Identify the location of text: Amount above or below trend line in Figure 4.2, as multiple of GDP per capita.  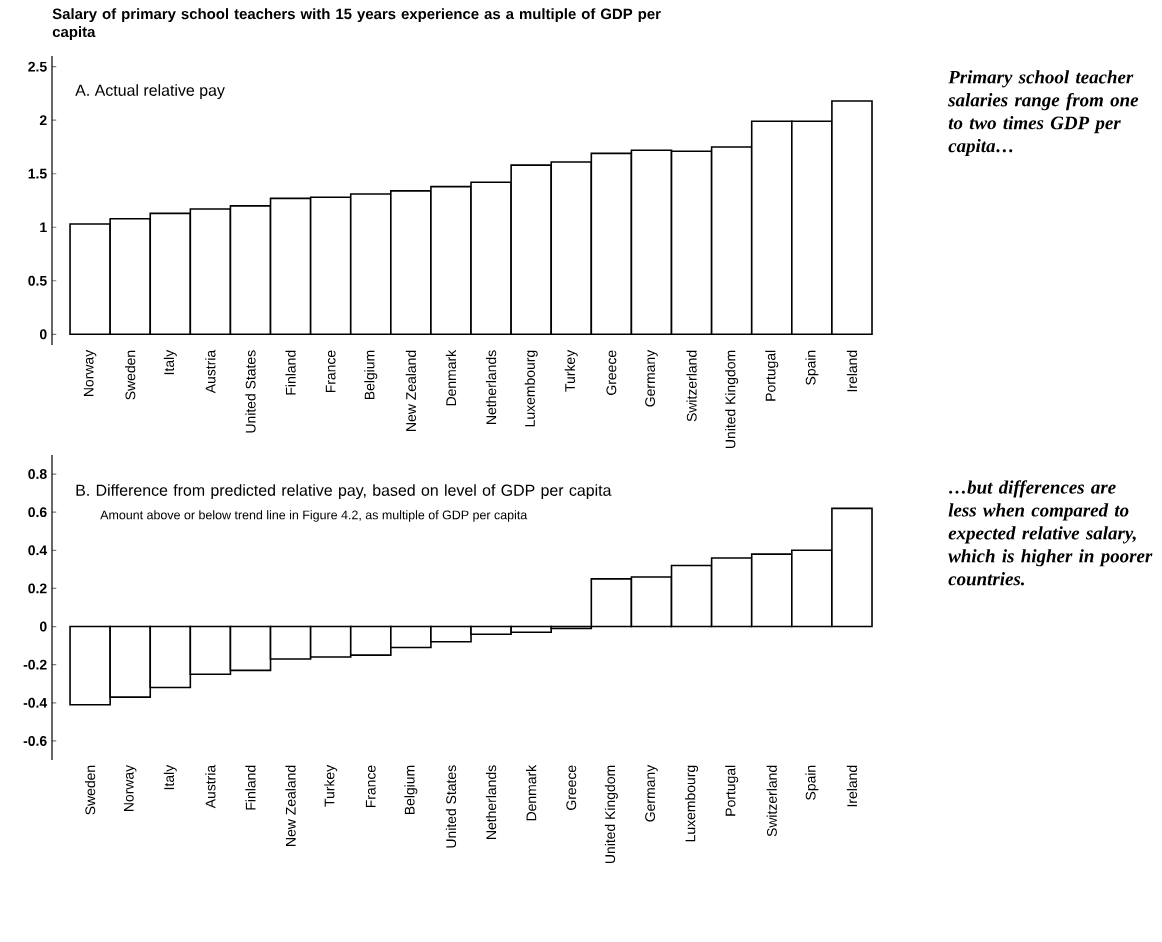
(314, 516).